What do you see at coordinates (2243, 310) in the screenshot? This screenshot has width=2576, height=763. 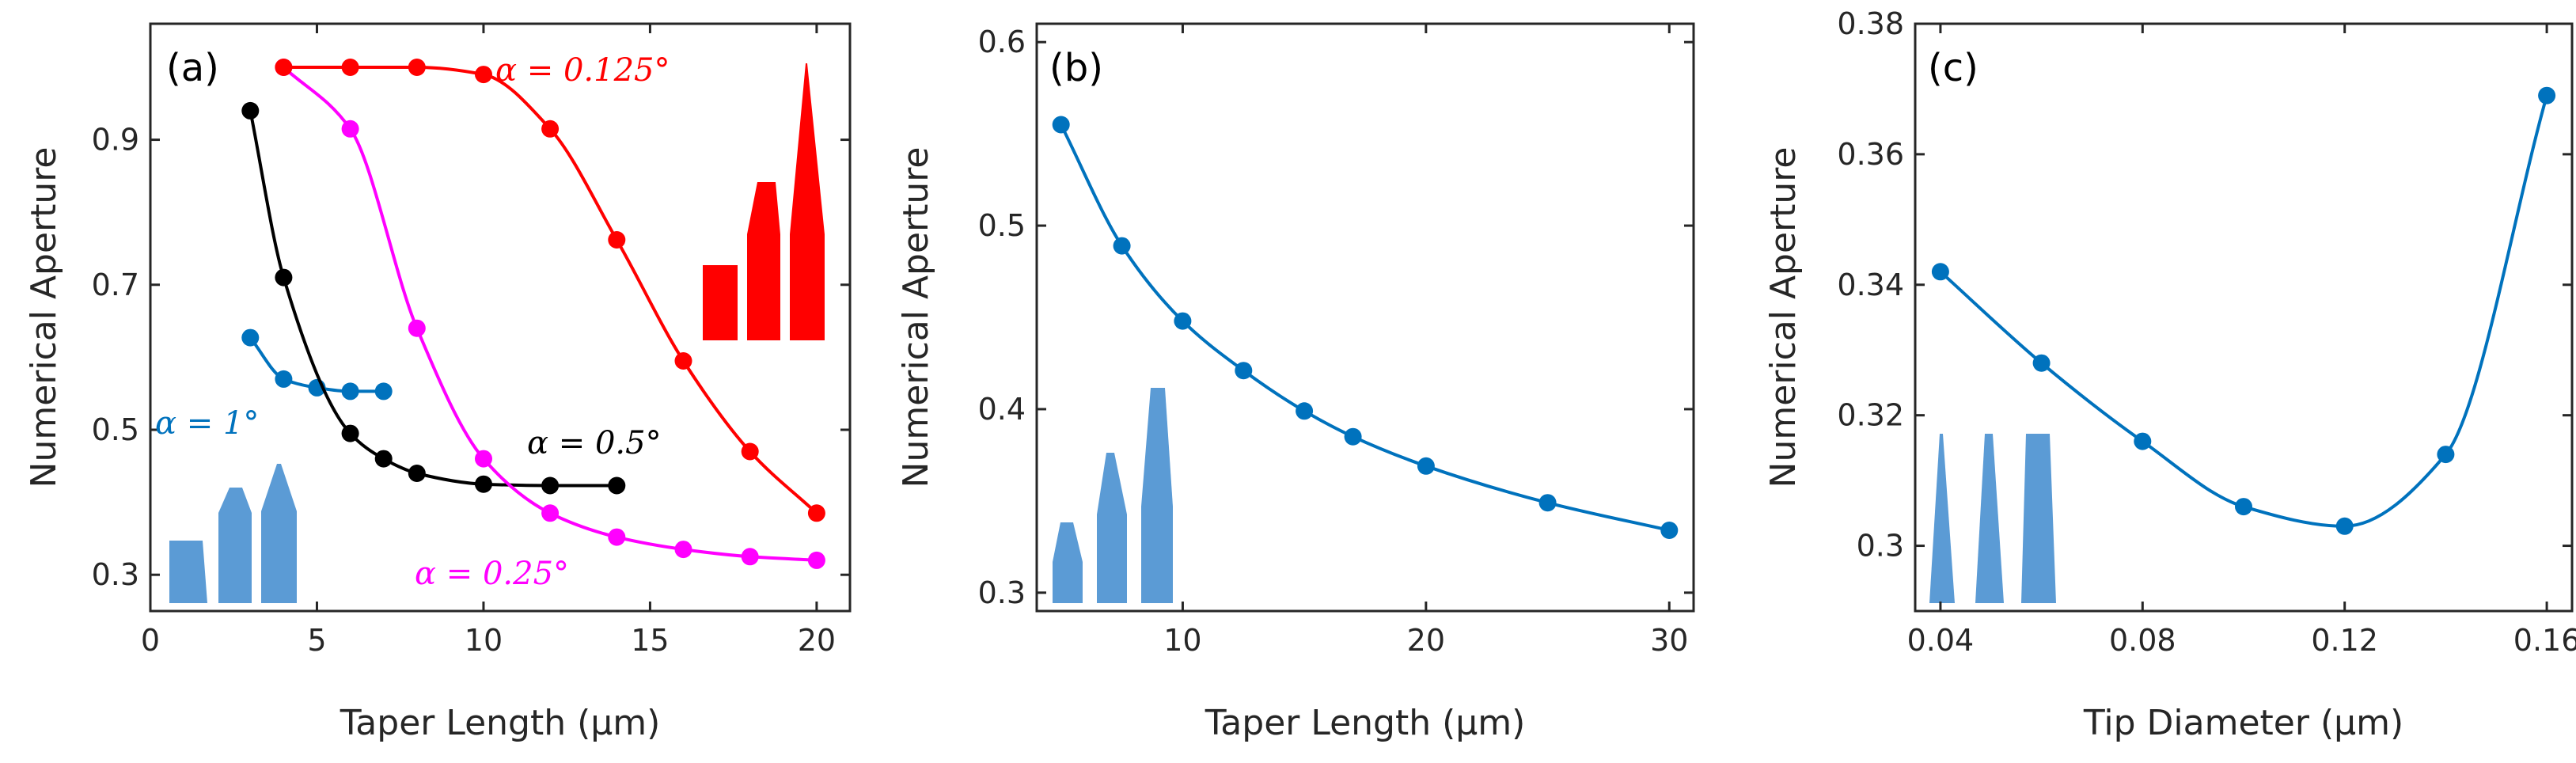 I see `plot-c-series` at bounding box center [2243, 310].